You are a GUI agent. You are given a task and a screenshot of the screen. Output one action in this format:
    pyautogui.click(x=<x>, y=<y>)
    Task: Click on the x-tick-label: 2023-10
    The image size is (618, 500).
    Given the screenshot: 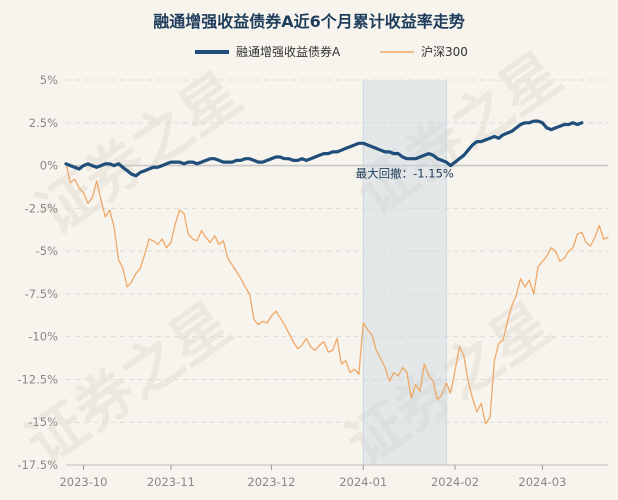 What is the action you would take?
    pyautogui.click(x=83, y=482)
    